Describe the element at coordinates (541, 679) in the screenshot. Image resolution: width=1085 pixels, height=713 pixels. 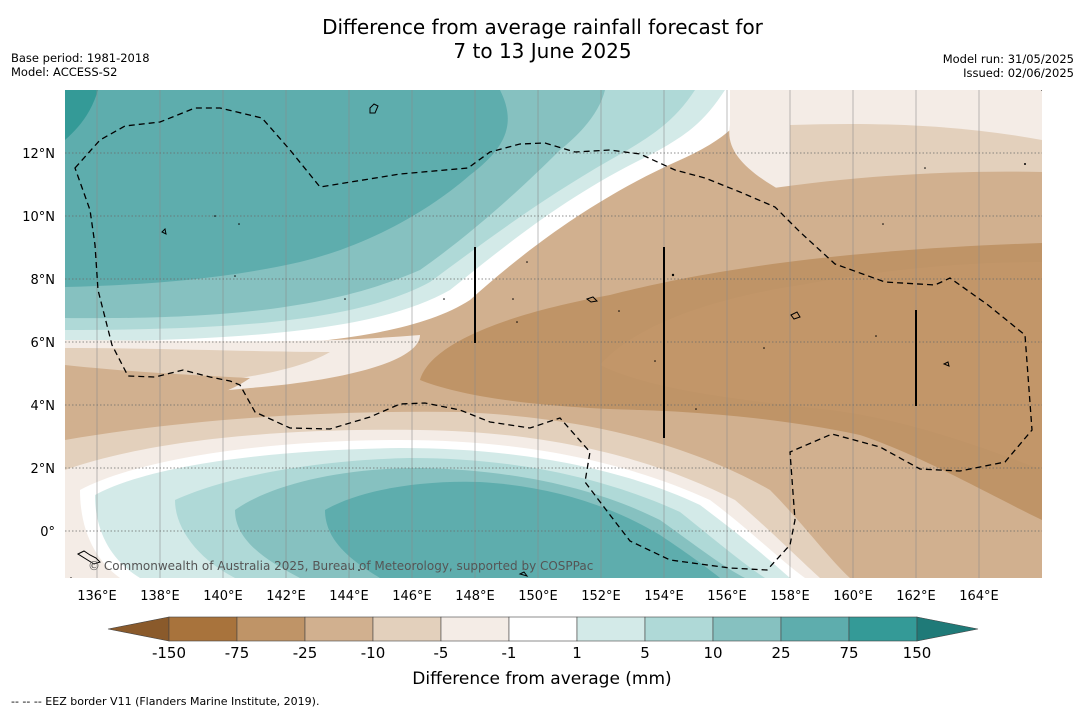
I see `colorbar-title: Difference from average (mm)` at that location.